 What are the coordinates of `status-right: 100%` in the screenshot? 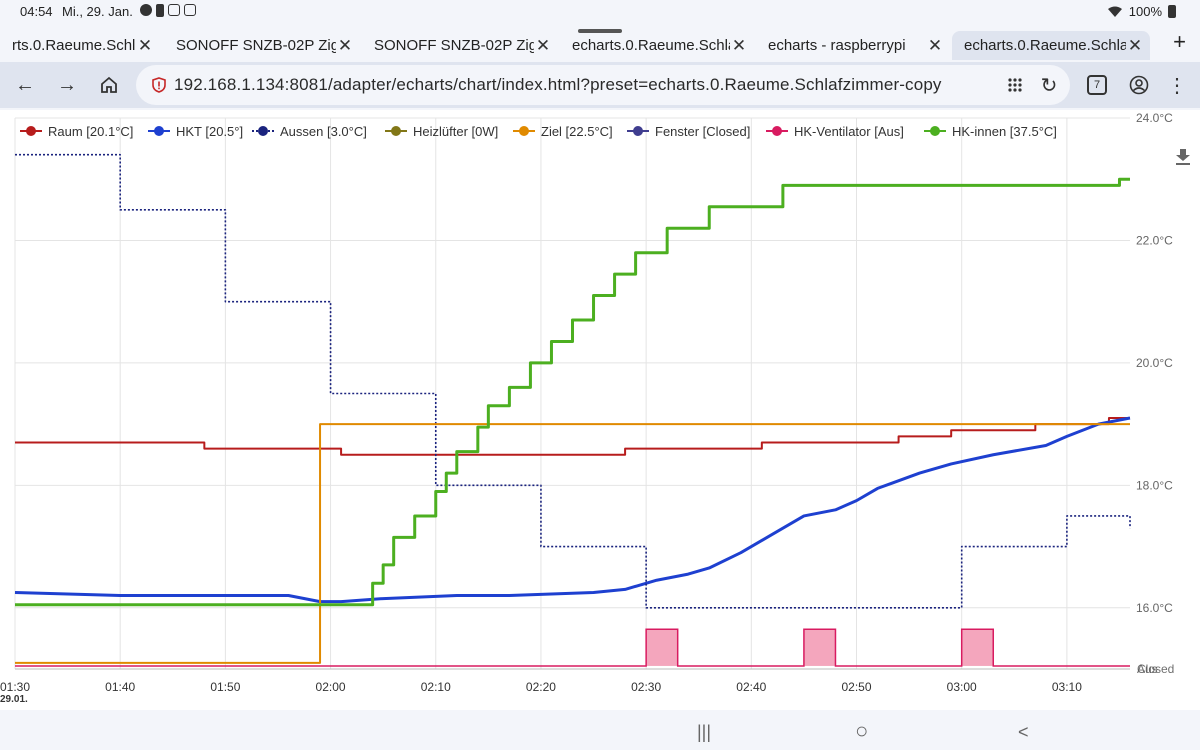 It's located at (1141, 11).